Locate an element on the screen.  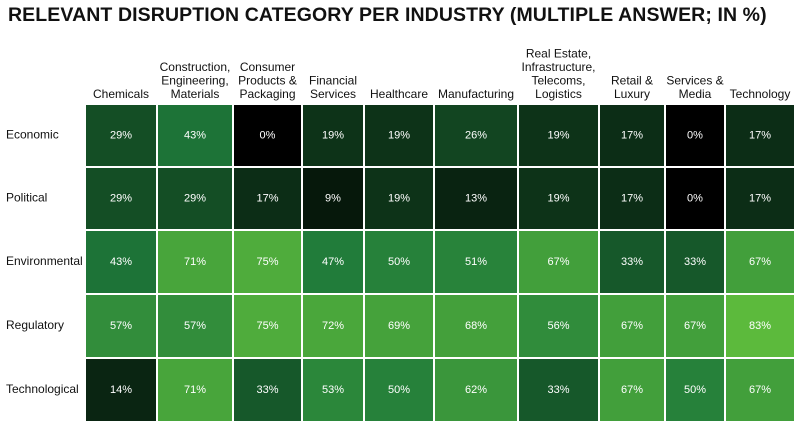
column-label-line: Engineering, is located at coordinates (194, 81).